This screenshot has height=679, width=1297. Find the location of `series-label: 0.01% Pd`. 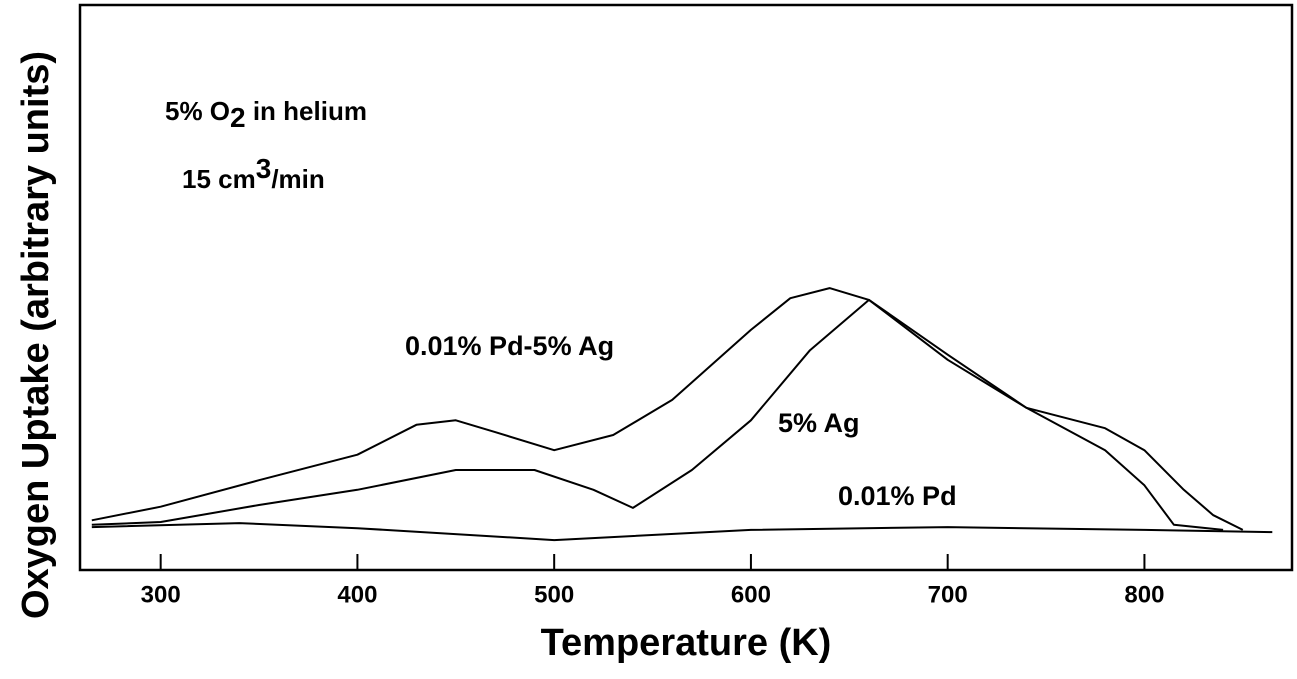

series-label: 0.01% Pd is located at coordinates (897, 496).